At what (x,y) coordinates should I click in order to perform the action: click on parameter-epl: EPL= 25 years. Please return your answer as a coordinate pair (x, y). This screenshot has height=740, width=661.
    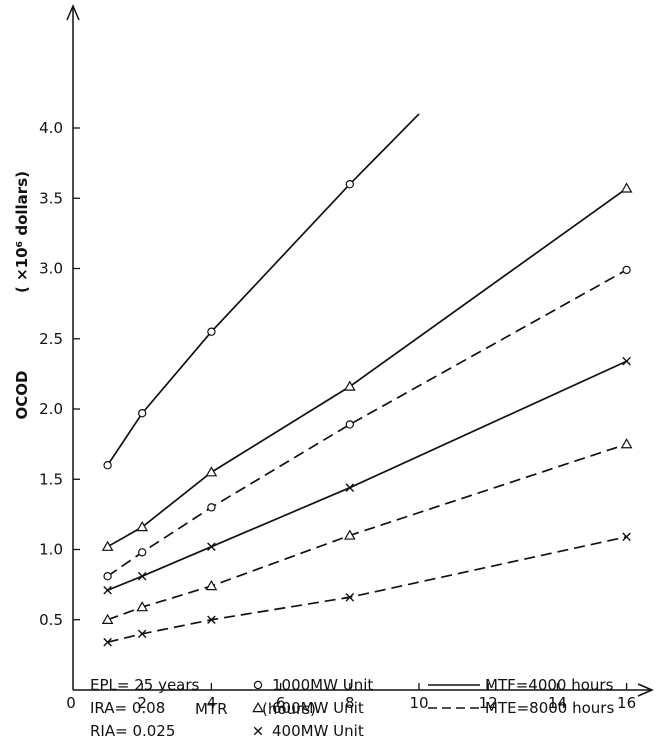
    Looking at the image, I should click on (145, 685).